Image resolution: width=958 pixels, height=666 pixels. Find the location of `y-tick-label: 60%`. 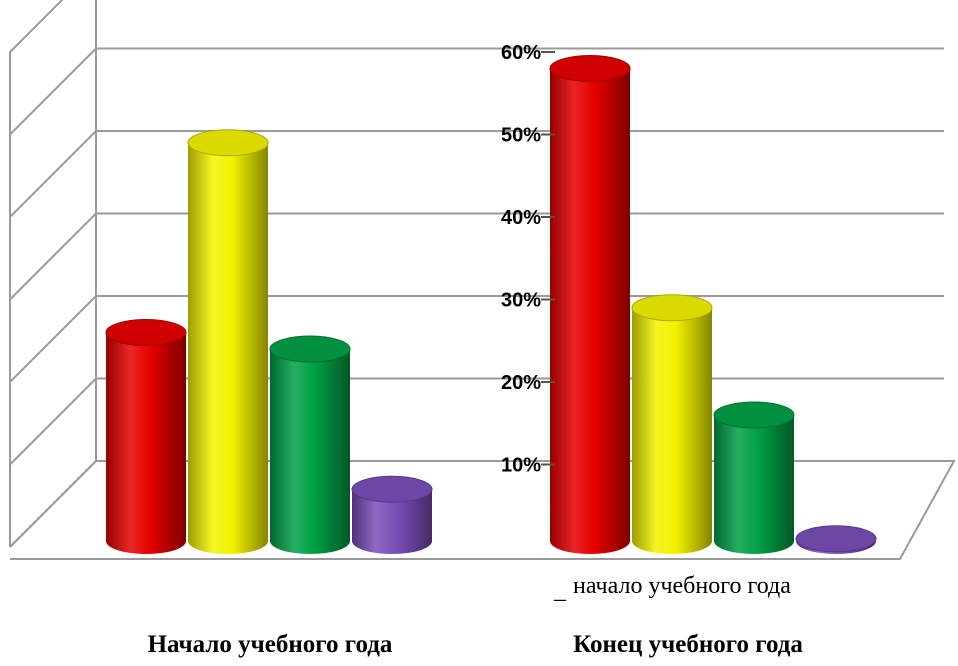

y-tick-label: 60% is located at coordinates (521, 53).